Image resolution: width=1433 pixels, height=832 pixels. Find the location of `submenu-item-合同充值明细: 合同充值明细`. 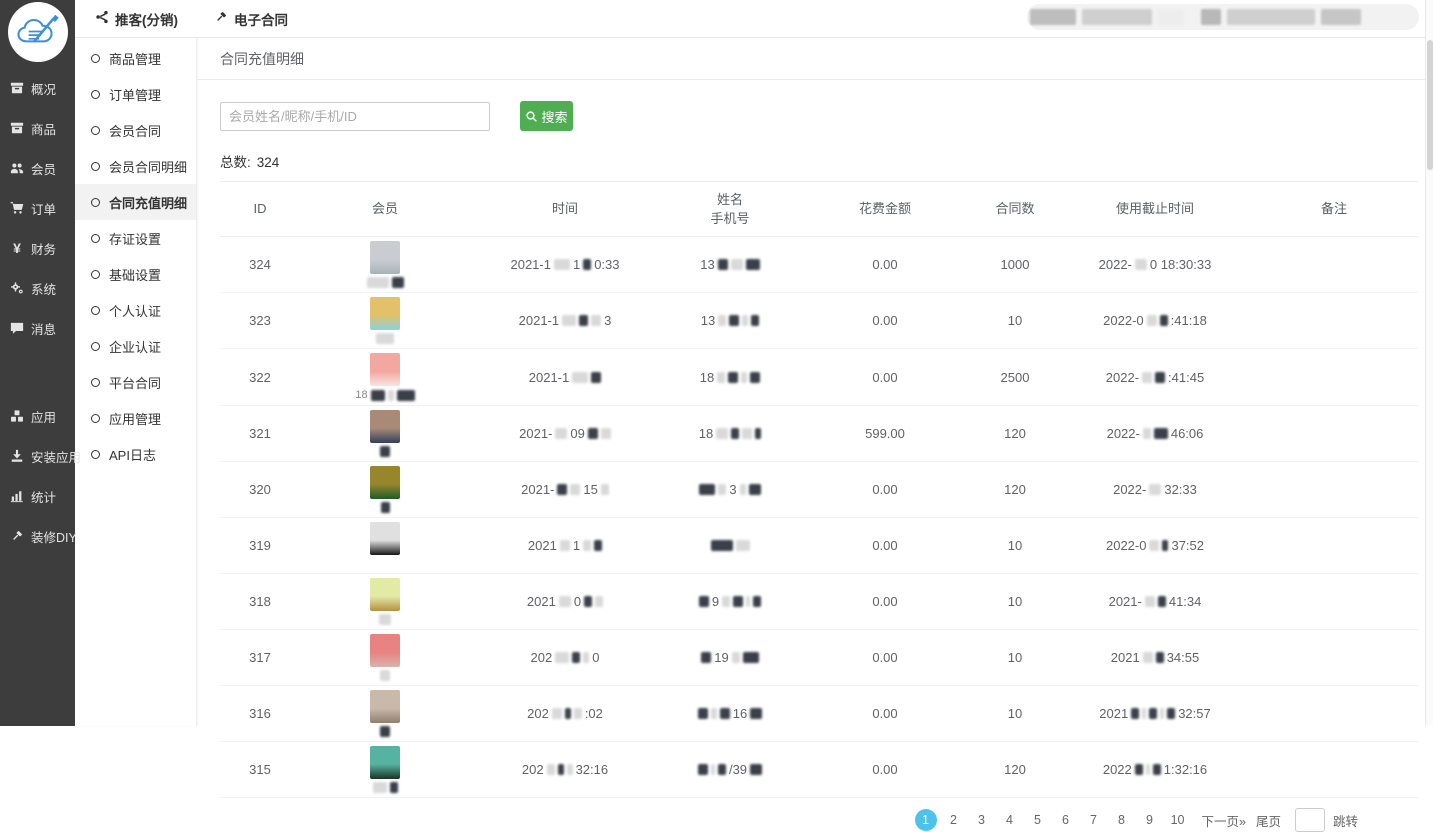

submenu-item-合同充值明细: 合同充值明细 is located at coordinates (135, 202).